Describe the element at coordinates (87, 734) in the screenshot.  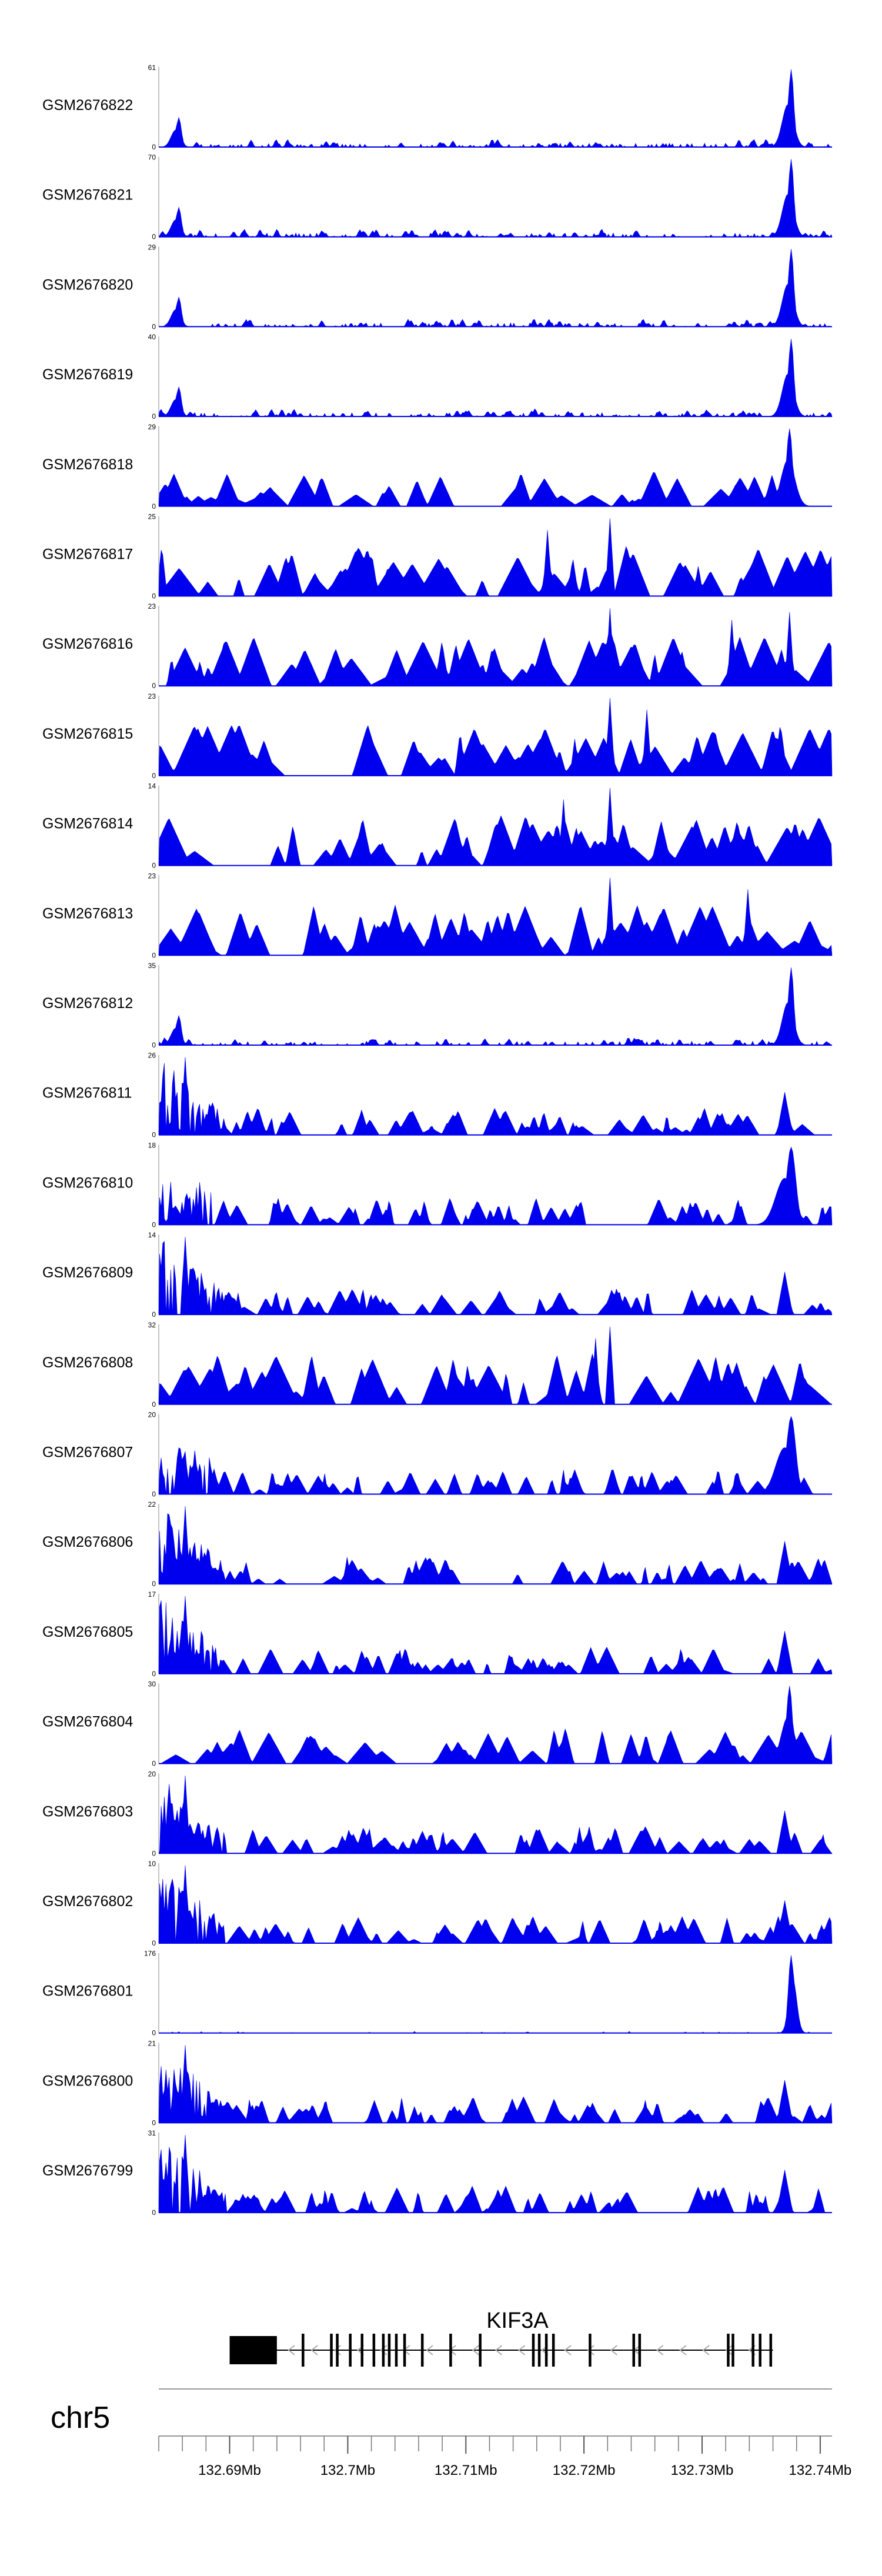
I see `track-label: GSM2676815` at that location.